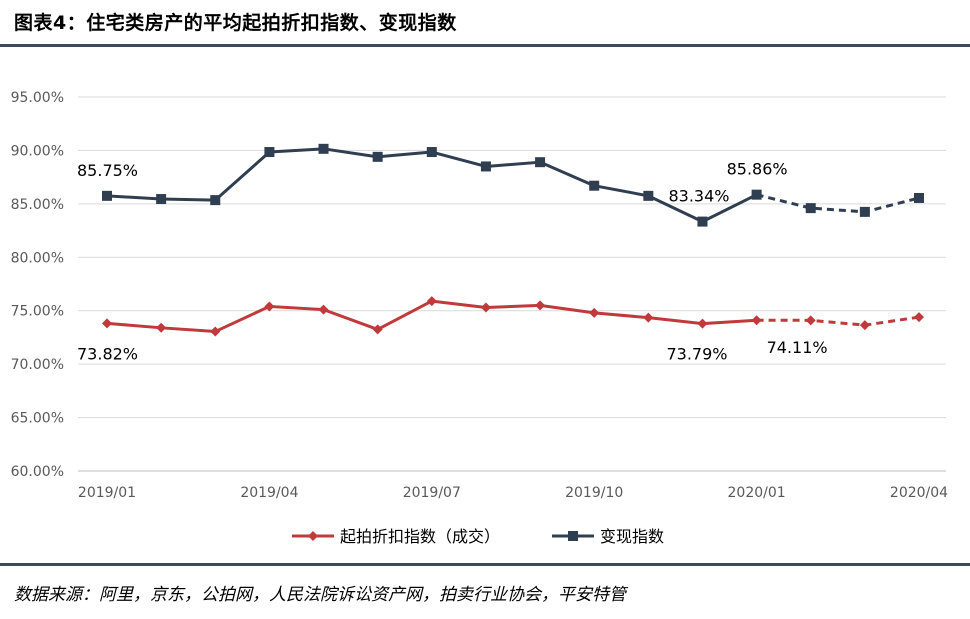 Image resolution: width=970 pixels, height=619 pixels. What do you see at coordinates (797, 347) in the screenshot?
I see `data-label: 74.11%` at bounding box center [797, 347].